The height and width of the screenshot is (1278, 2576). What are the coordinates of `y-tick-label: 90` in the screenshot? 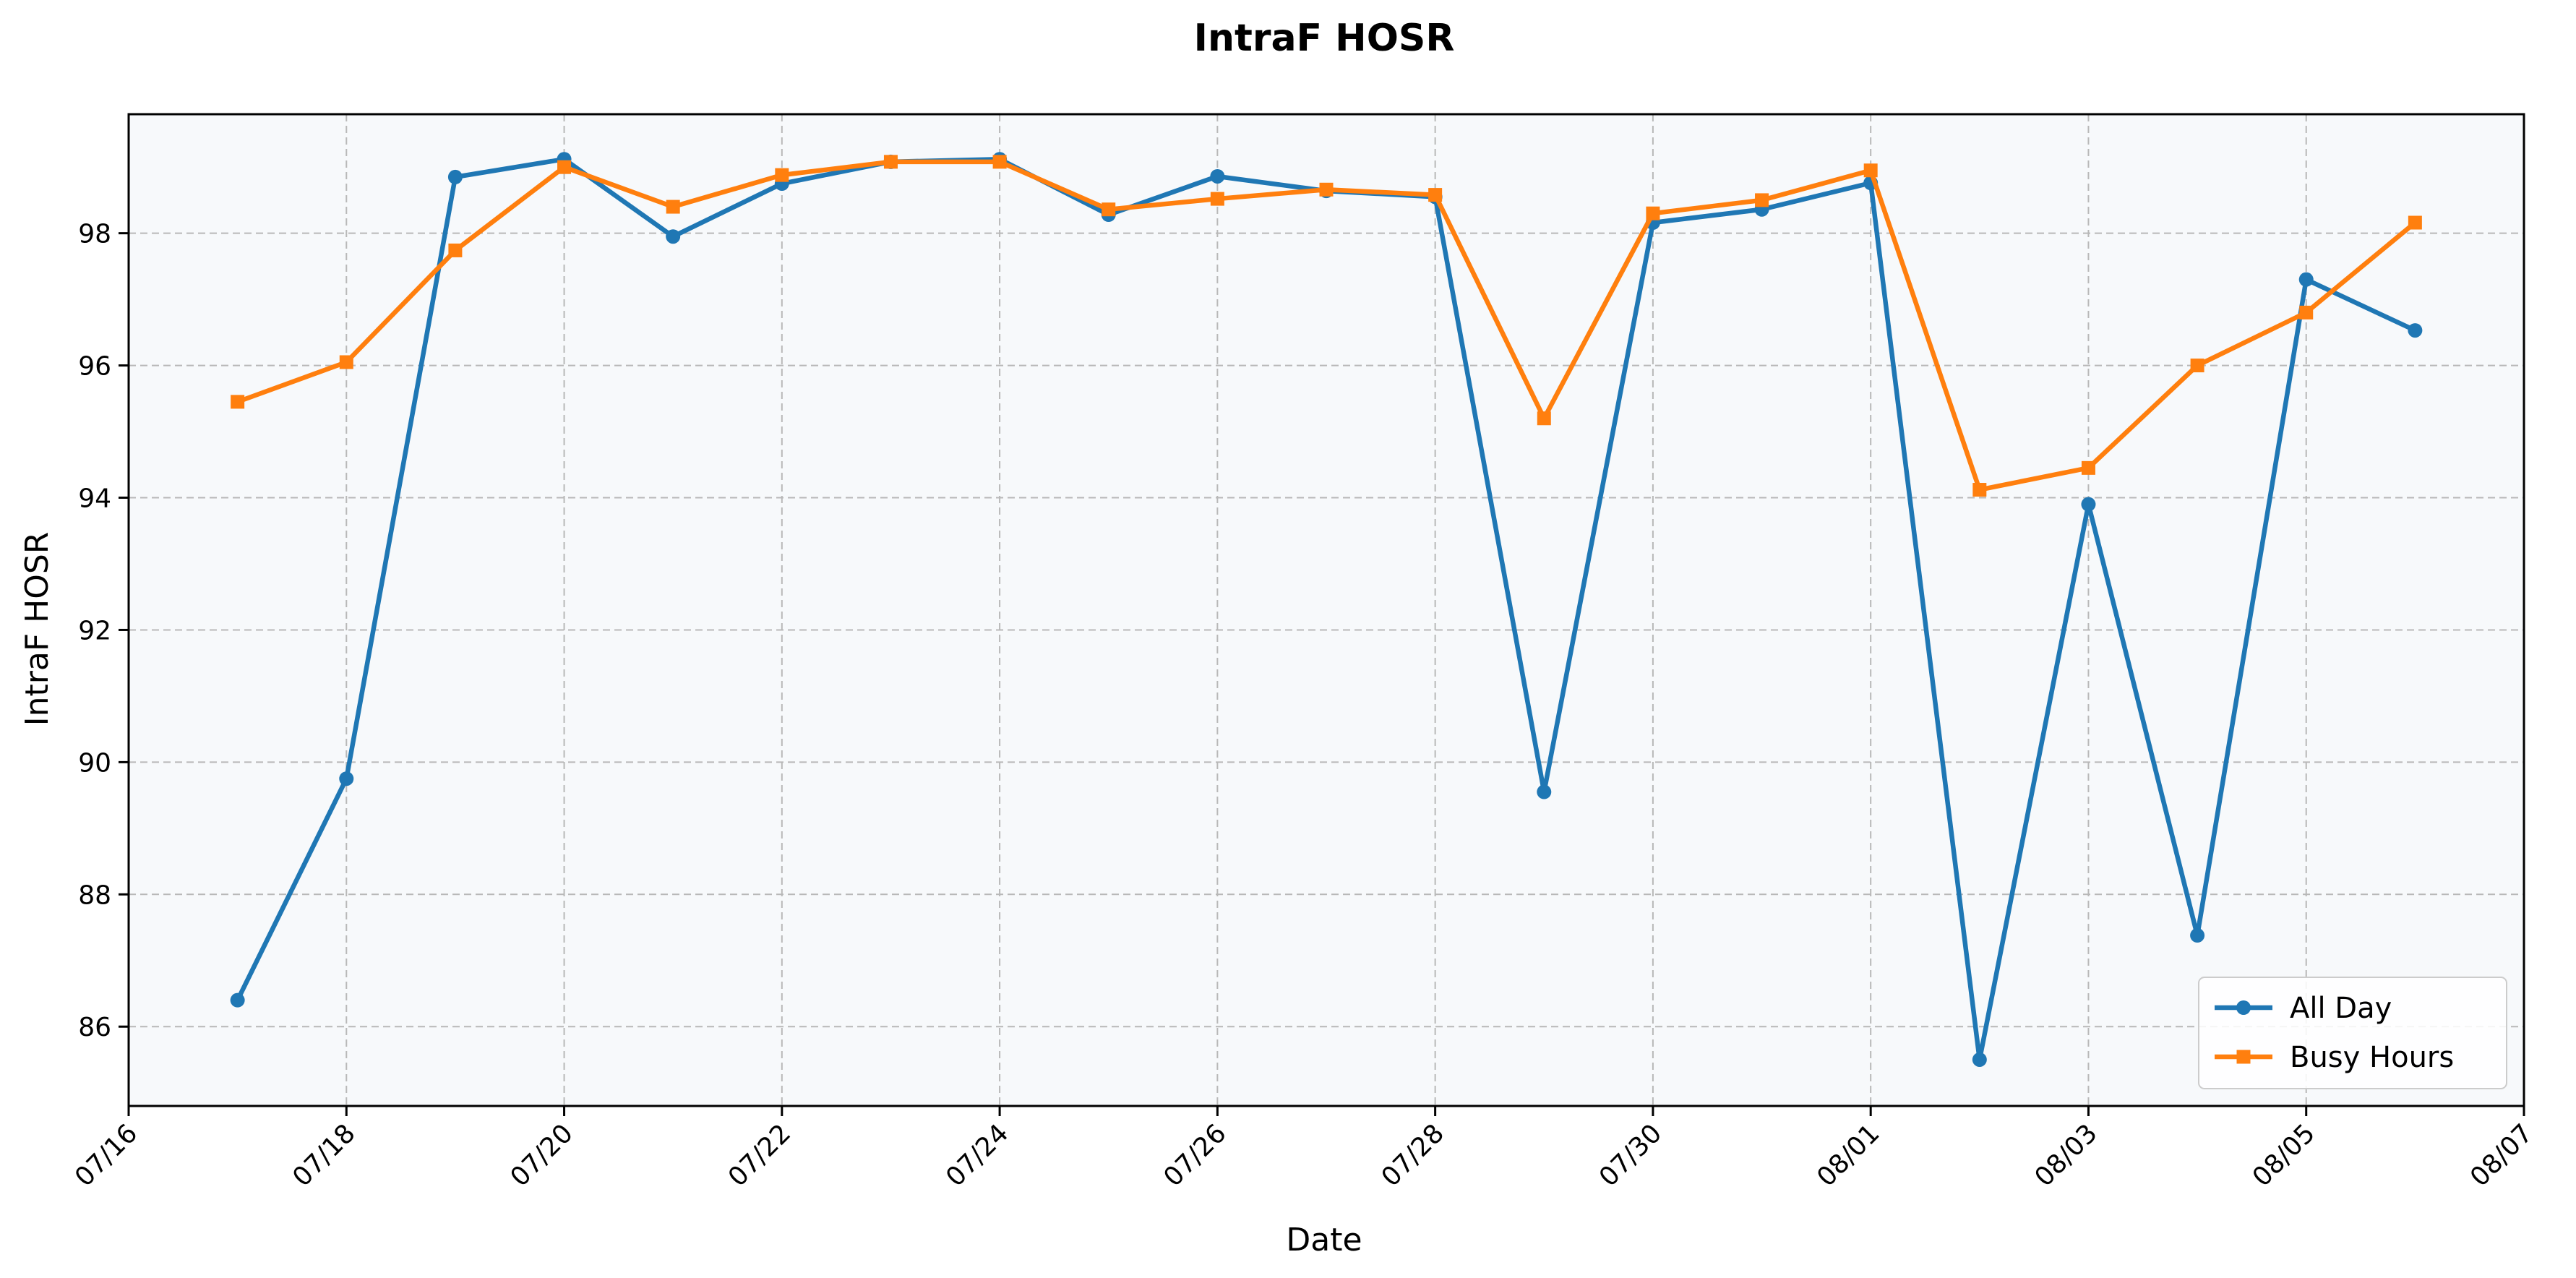 It's located at (95, 763).